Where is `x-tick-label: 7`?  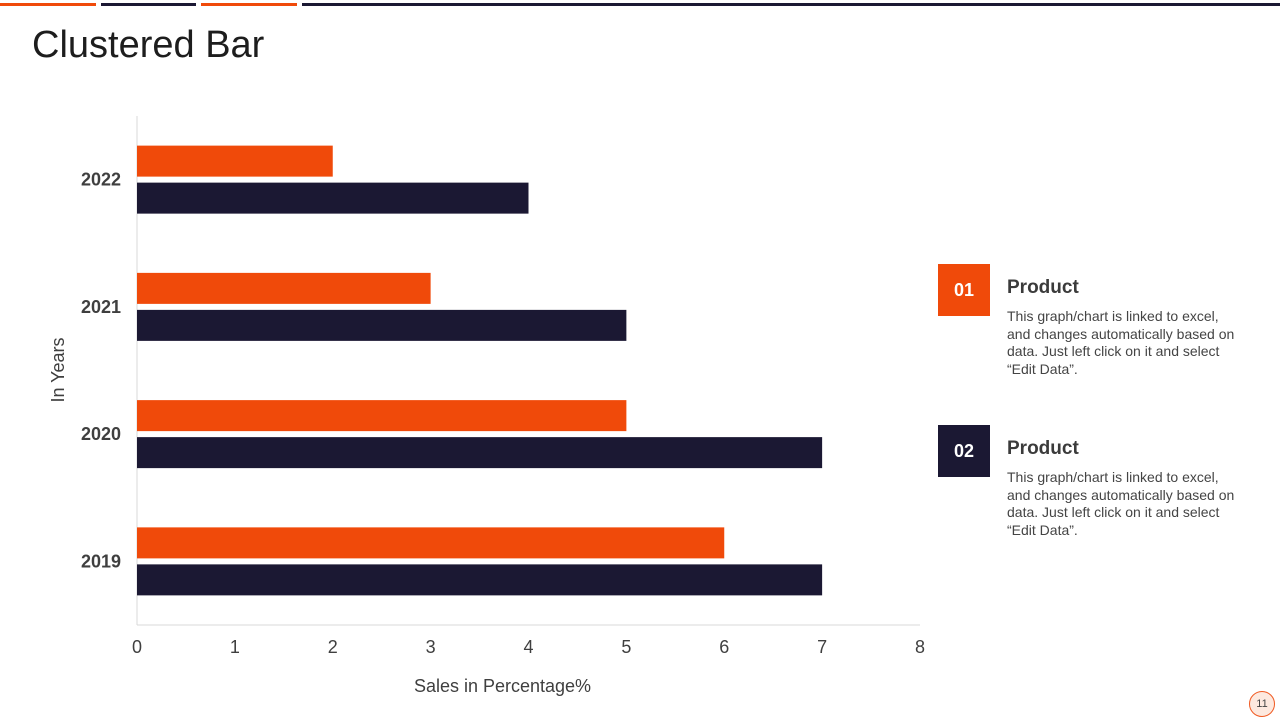 x-tick-label: 7 is located at coordinates (822, 647).